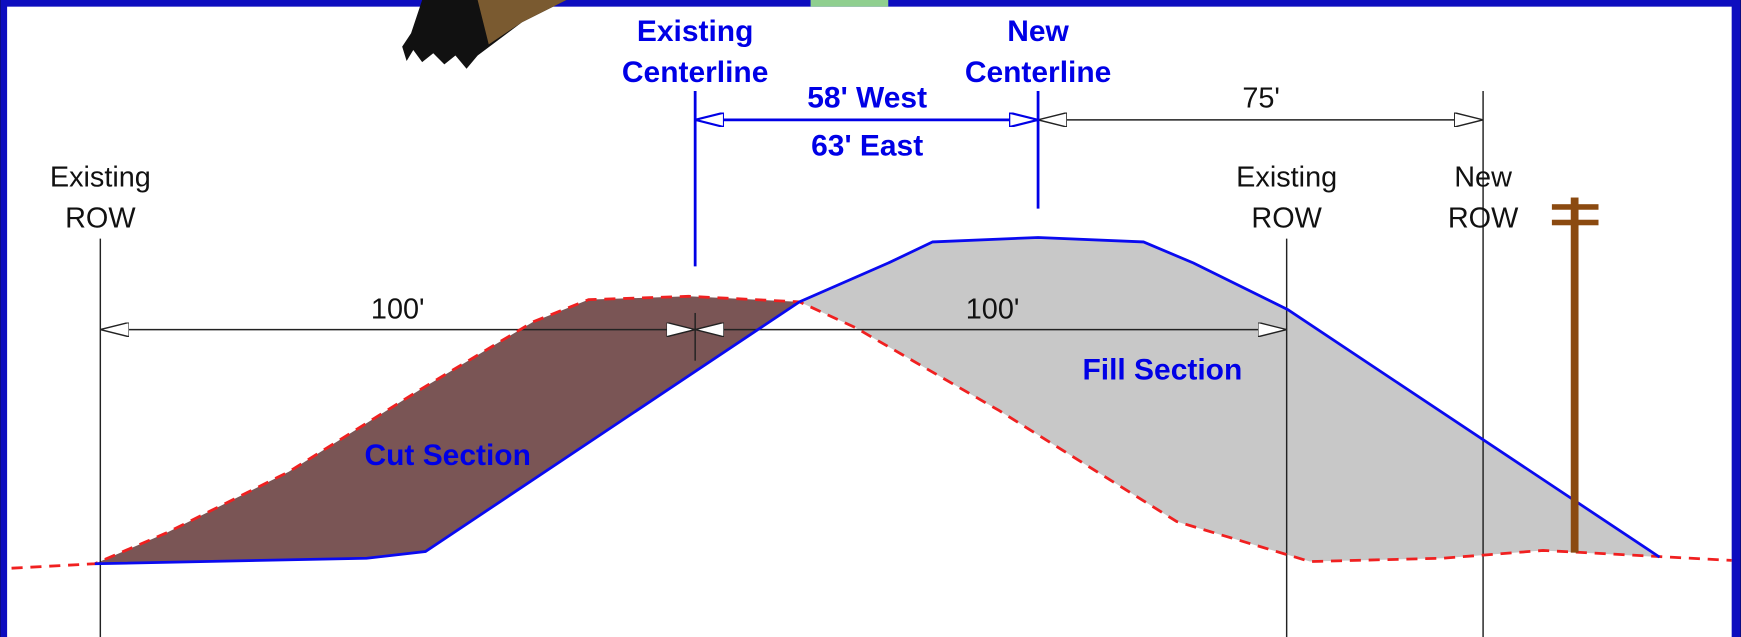 This screenshot has height=637, width=1741. I want to click on existing-centerline: Existing Centerline, so click(695, 52).